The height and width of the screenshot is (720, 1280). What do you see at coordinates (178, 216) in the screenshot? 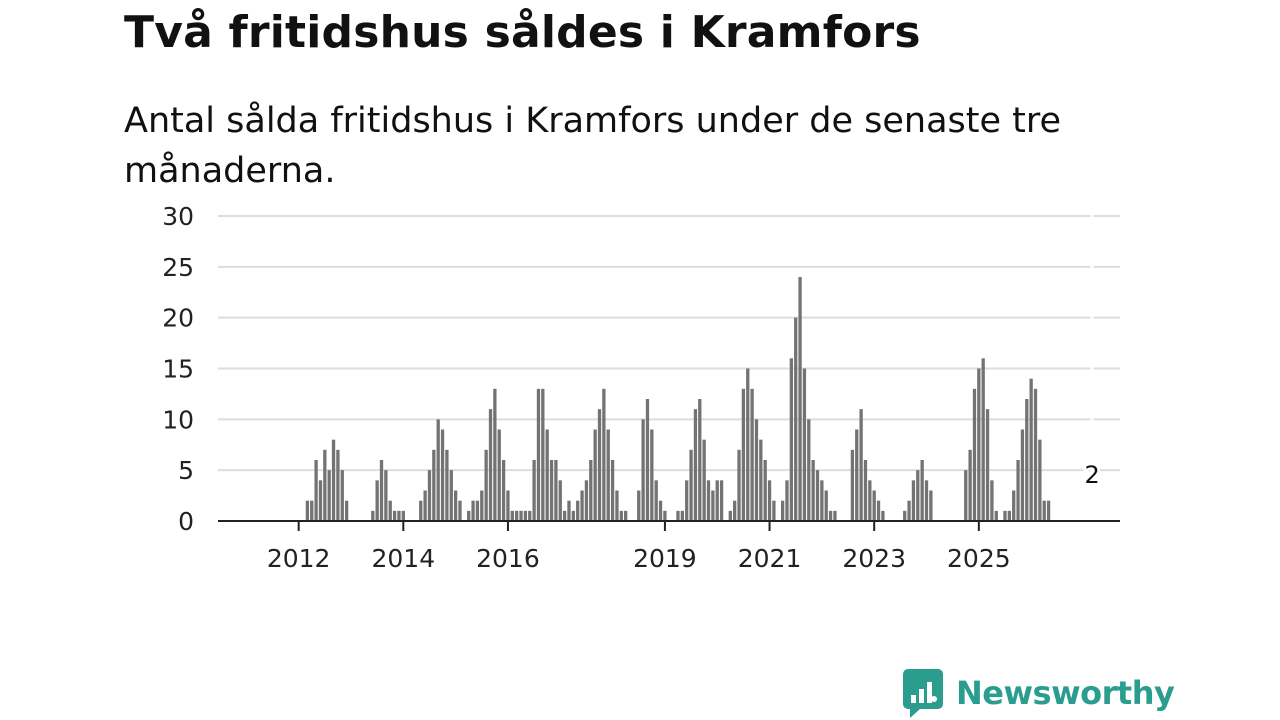
I see `y-tick-label: 30` at bounding box center [178, 216].